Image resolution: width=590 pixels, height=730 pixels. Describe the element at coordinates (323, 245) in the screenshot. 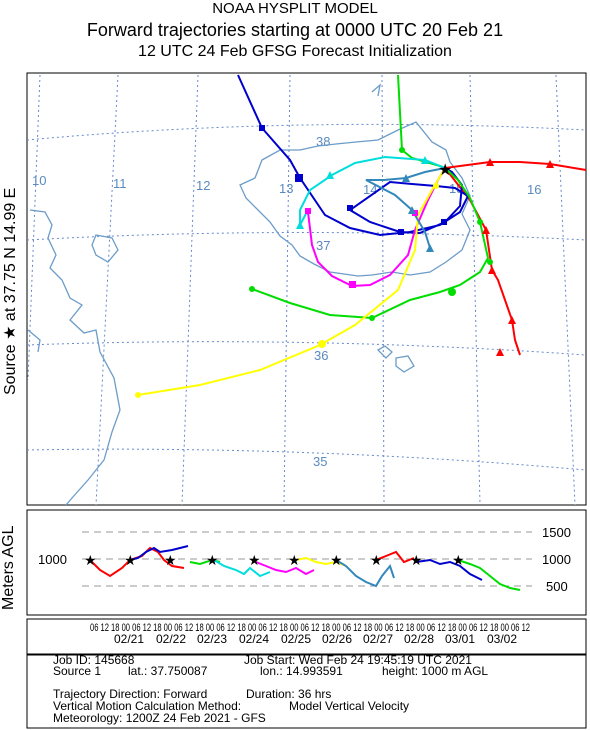

I see `lat-label: 37` at that location.